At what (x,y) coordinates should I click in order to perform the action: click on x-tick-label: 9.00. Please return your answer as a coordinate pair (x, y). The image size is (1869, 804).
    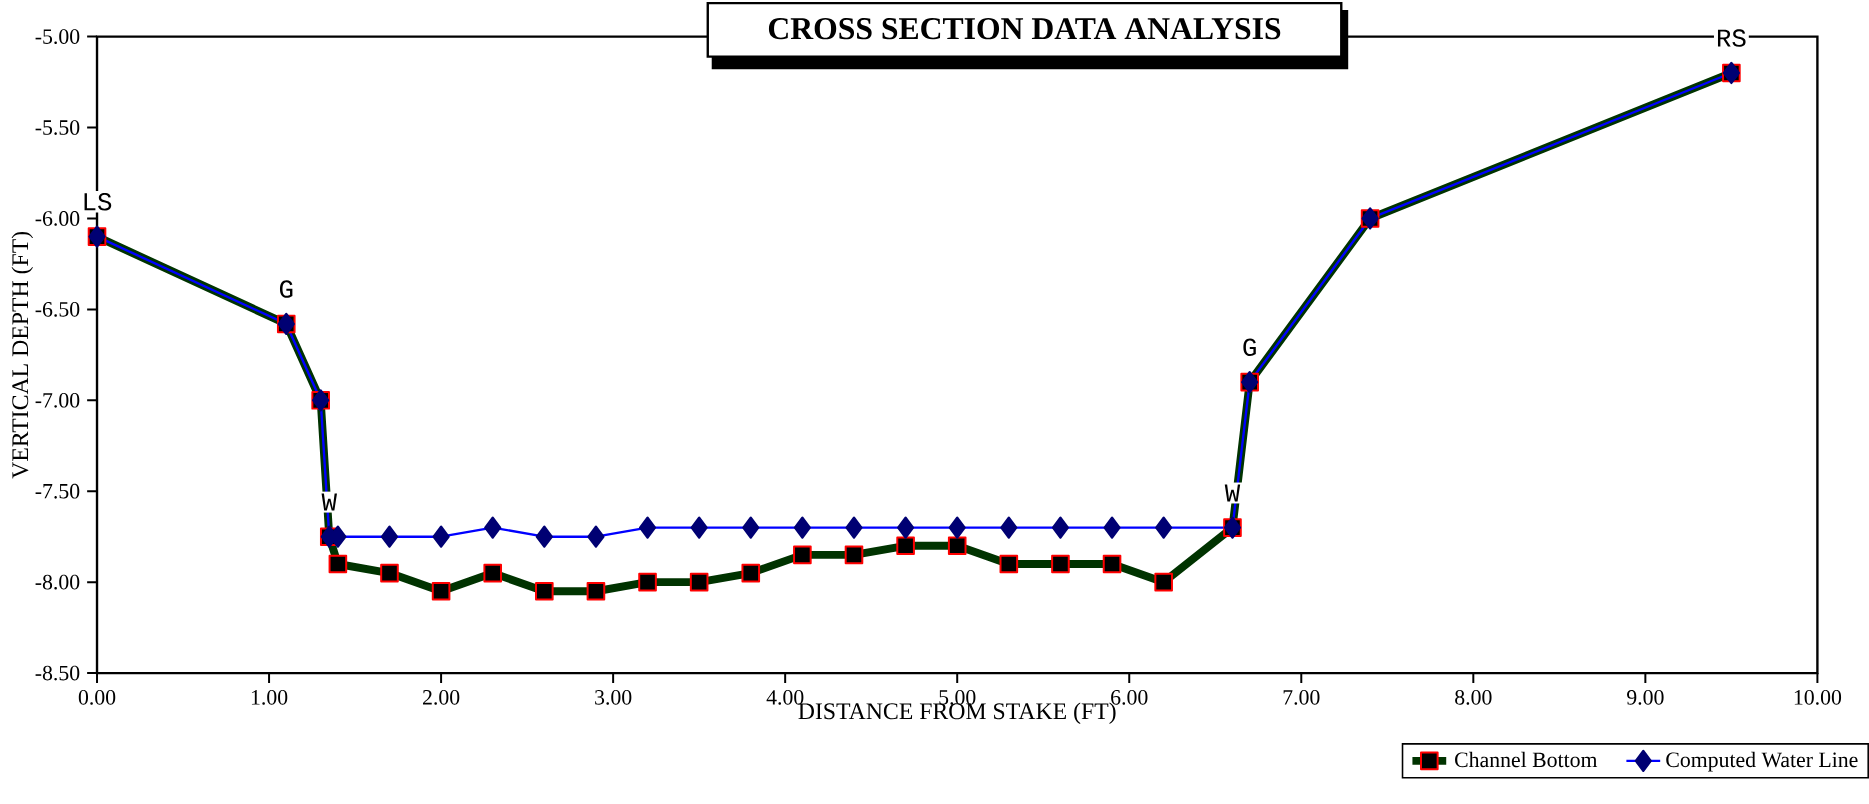
    Looking at the image, I should click on (1645, 697).